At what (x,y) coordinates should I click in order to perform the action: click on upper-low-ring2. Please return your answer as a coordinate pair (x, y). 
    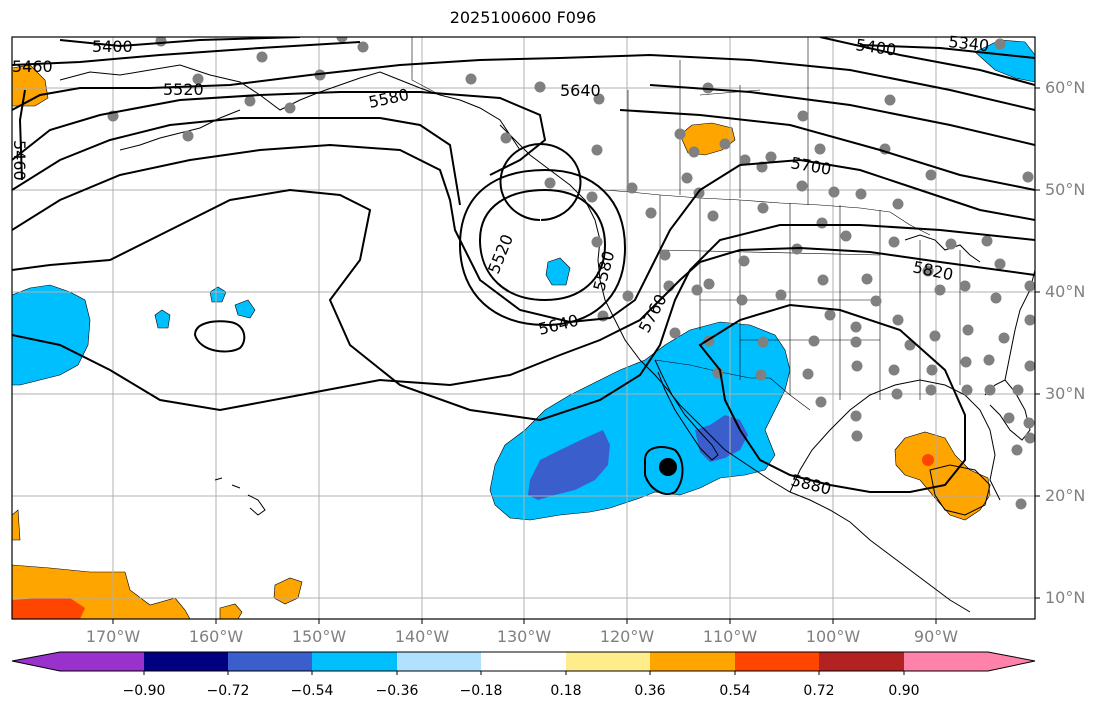
    Looking at the image, I should click on (542, 245).